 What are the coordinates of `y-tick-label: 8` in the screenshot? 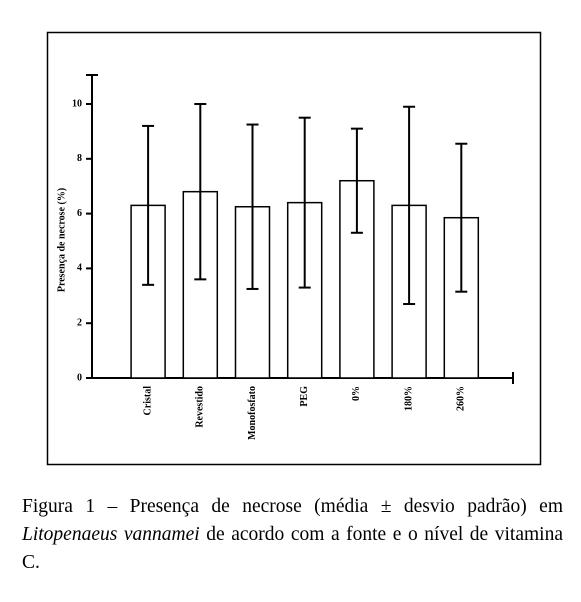 It's located at (79, 158).